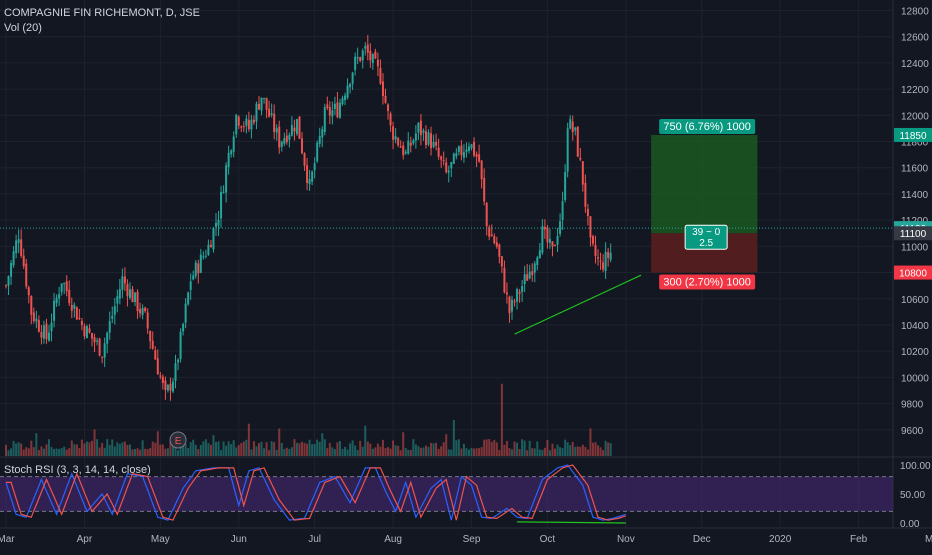 This screenshot has height=555, width=932. I want to click on time-tick-label: 2020, so click(780, 539).